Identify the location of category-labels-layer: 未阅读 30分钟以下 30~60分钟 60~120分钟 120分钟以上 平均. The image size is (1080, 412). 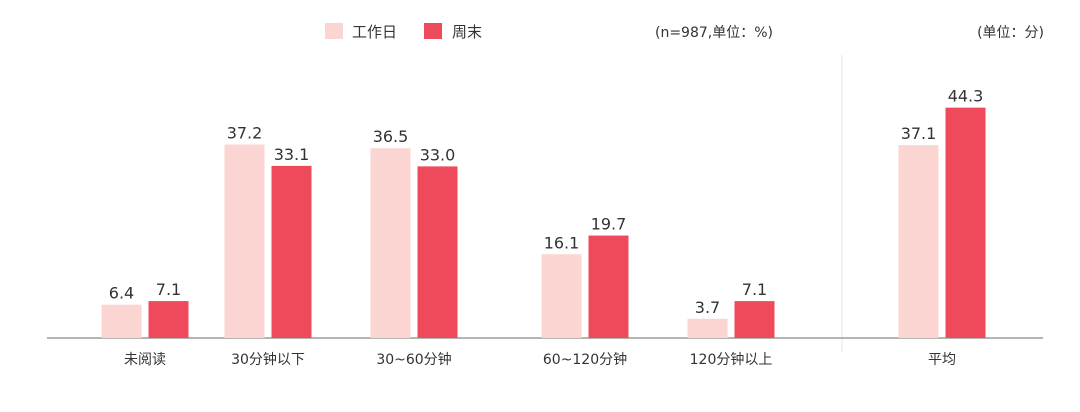
(540, 359).